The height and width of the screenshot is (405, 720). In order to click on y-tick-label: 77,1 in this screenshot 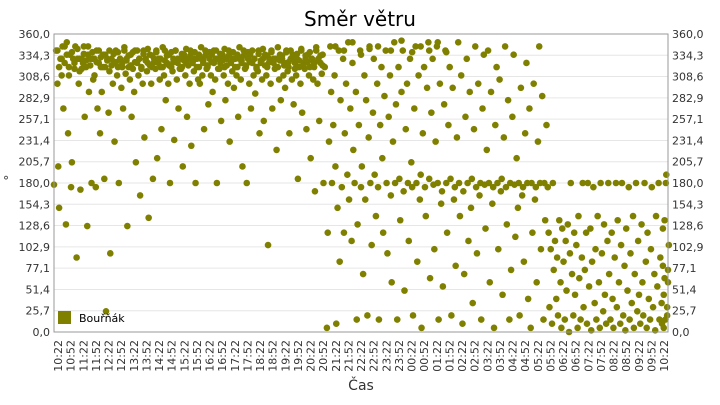, I will do `click(38, 268)`.